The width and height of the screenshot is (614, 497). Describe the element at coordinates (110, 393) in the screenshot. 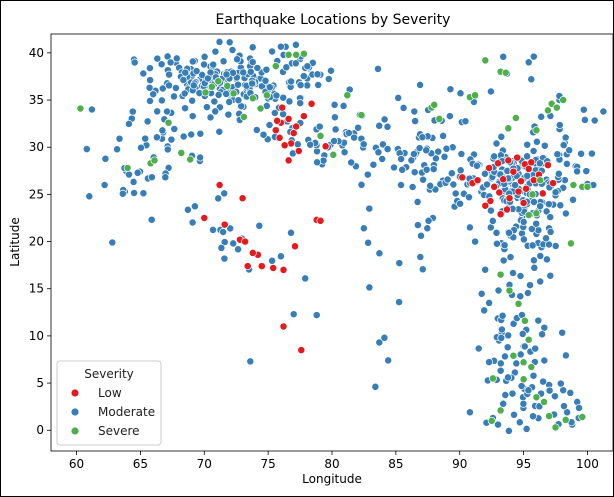

I see `legend-label-low: Low` at that location.